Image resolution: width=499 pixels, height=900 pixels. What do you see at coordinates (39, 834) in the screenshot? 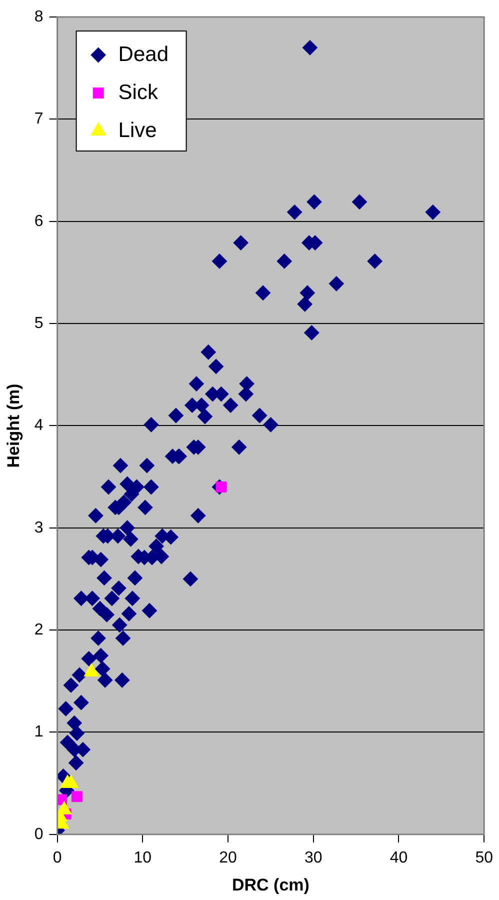
I see `y-tick-label: 0` at bounding box center [39, 834].